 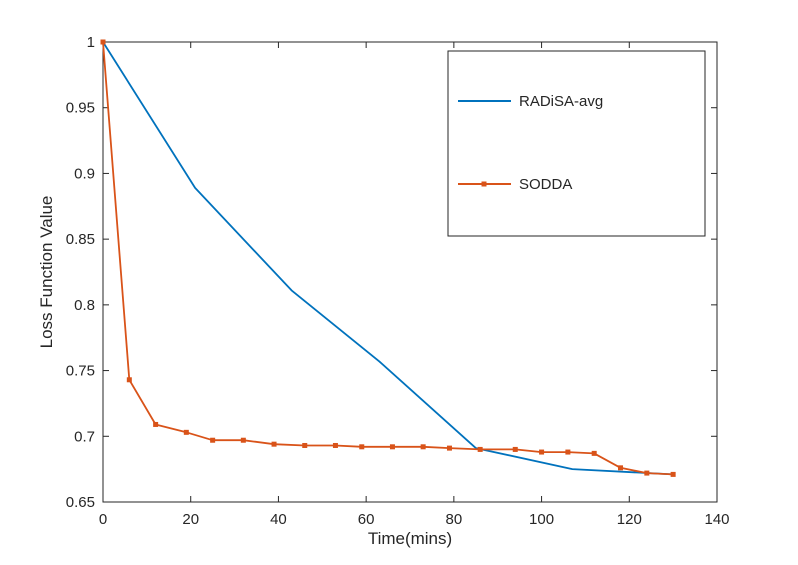 I want to click on x-tick-label: 40, so click(x=278, y=519).